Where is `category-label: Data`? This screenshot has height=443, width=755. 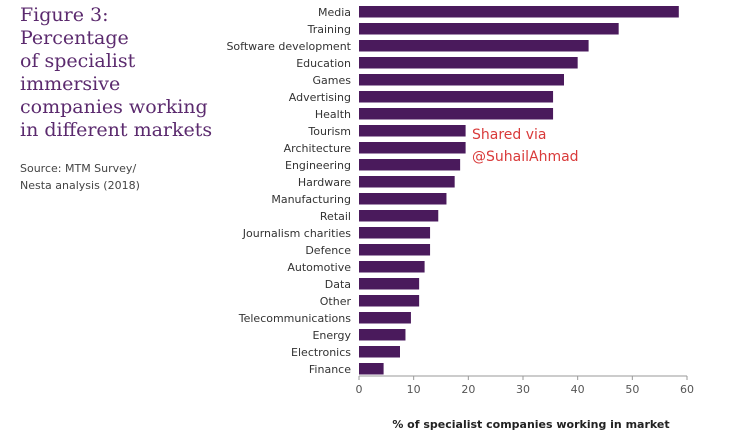
category-label: Data is located at coordinates (338, 284).